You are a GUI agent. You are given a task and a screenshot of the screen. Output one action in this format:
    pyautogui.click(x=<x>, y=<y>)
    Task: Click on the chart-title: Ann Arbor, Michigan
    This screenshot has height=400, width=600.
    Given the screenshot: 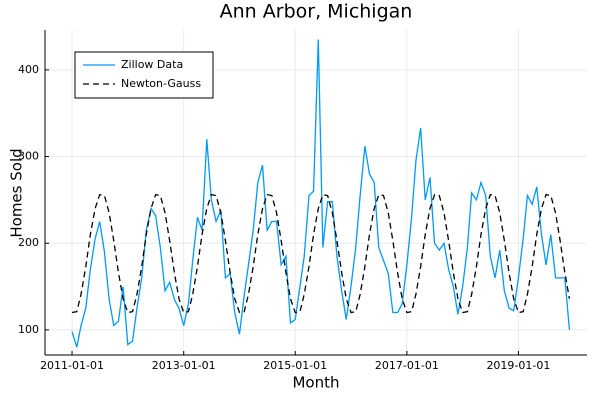 What is the action you would take?
    pyautogui.click(x=316, y=12)
    